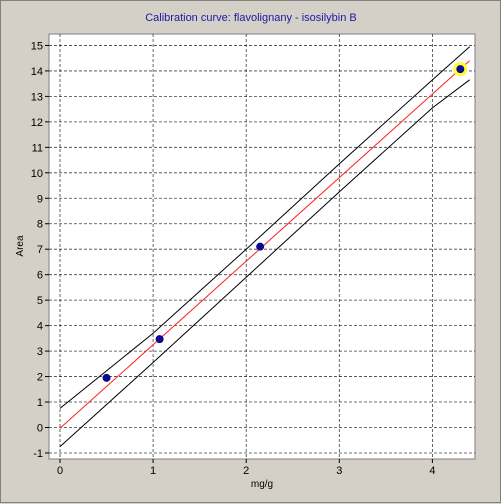 This screenshot has height=504, width=501. What do you see at coordinates (460, 69) in the screenshot?
I see `highlighted-data-point` at bounding box center [460, 69].